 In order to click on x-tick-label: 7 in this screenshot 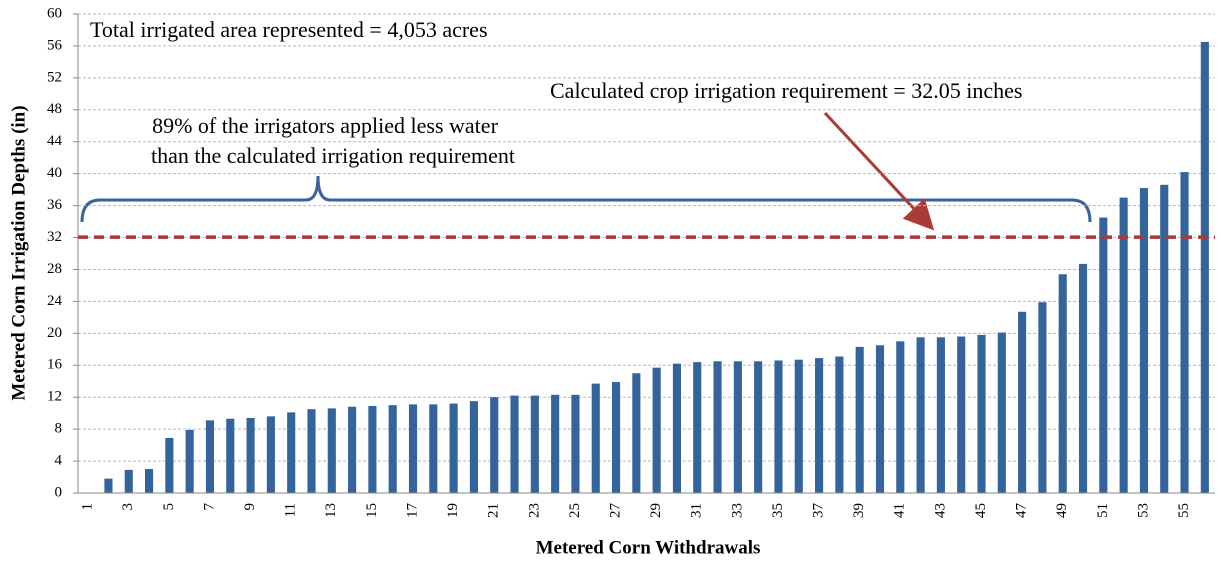, I will do `click(209, 507)`.